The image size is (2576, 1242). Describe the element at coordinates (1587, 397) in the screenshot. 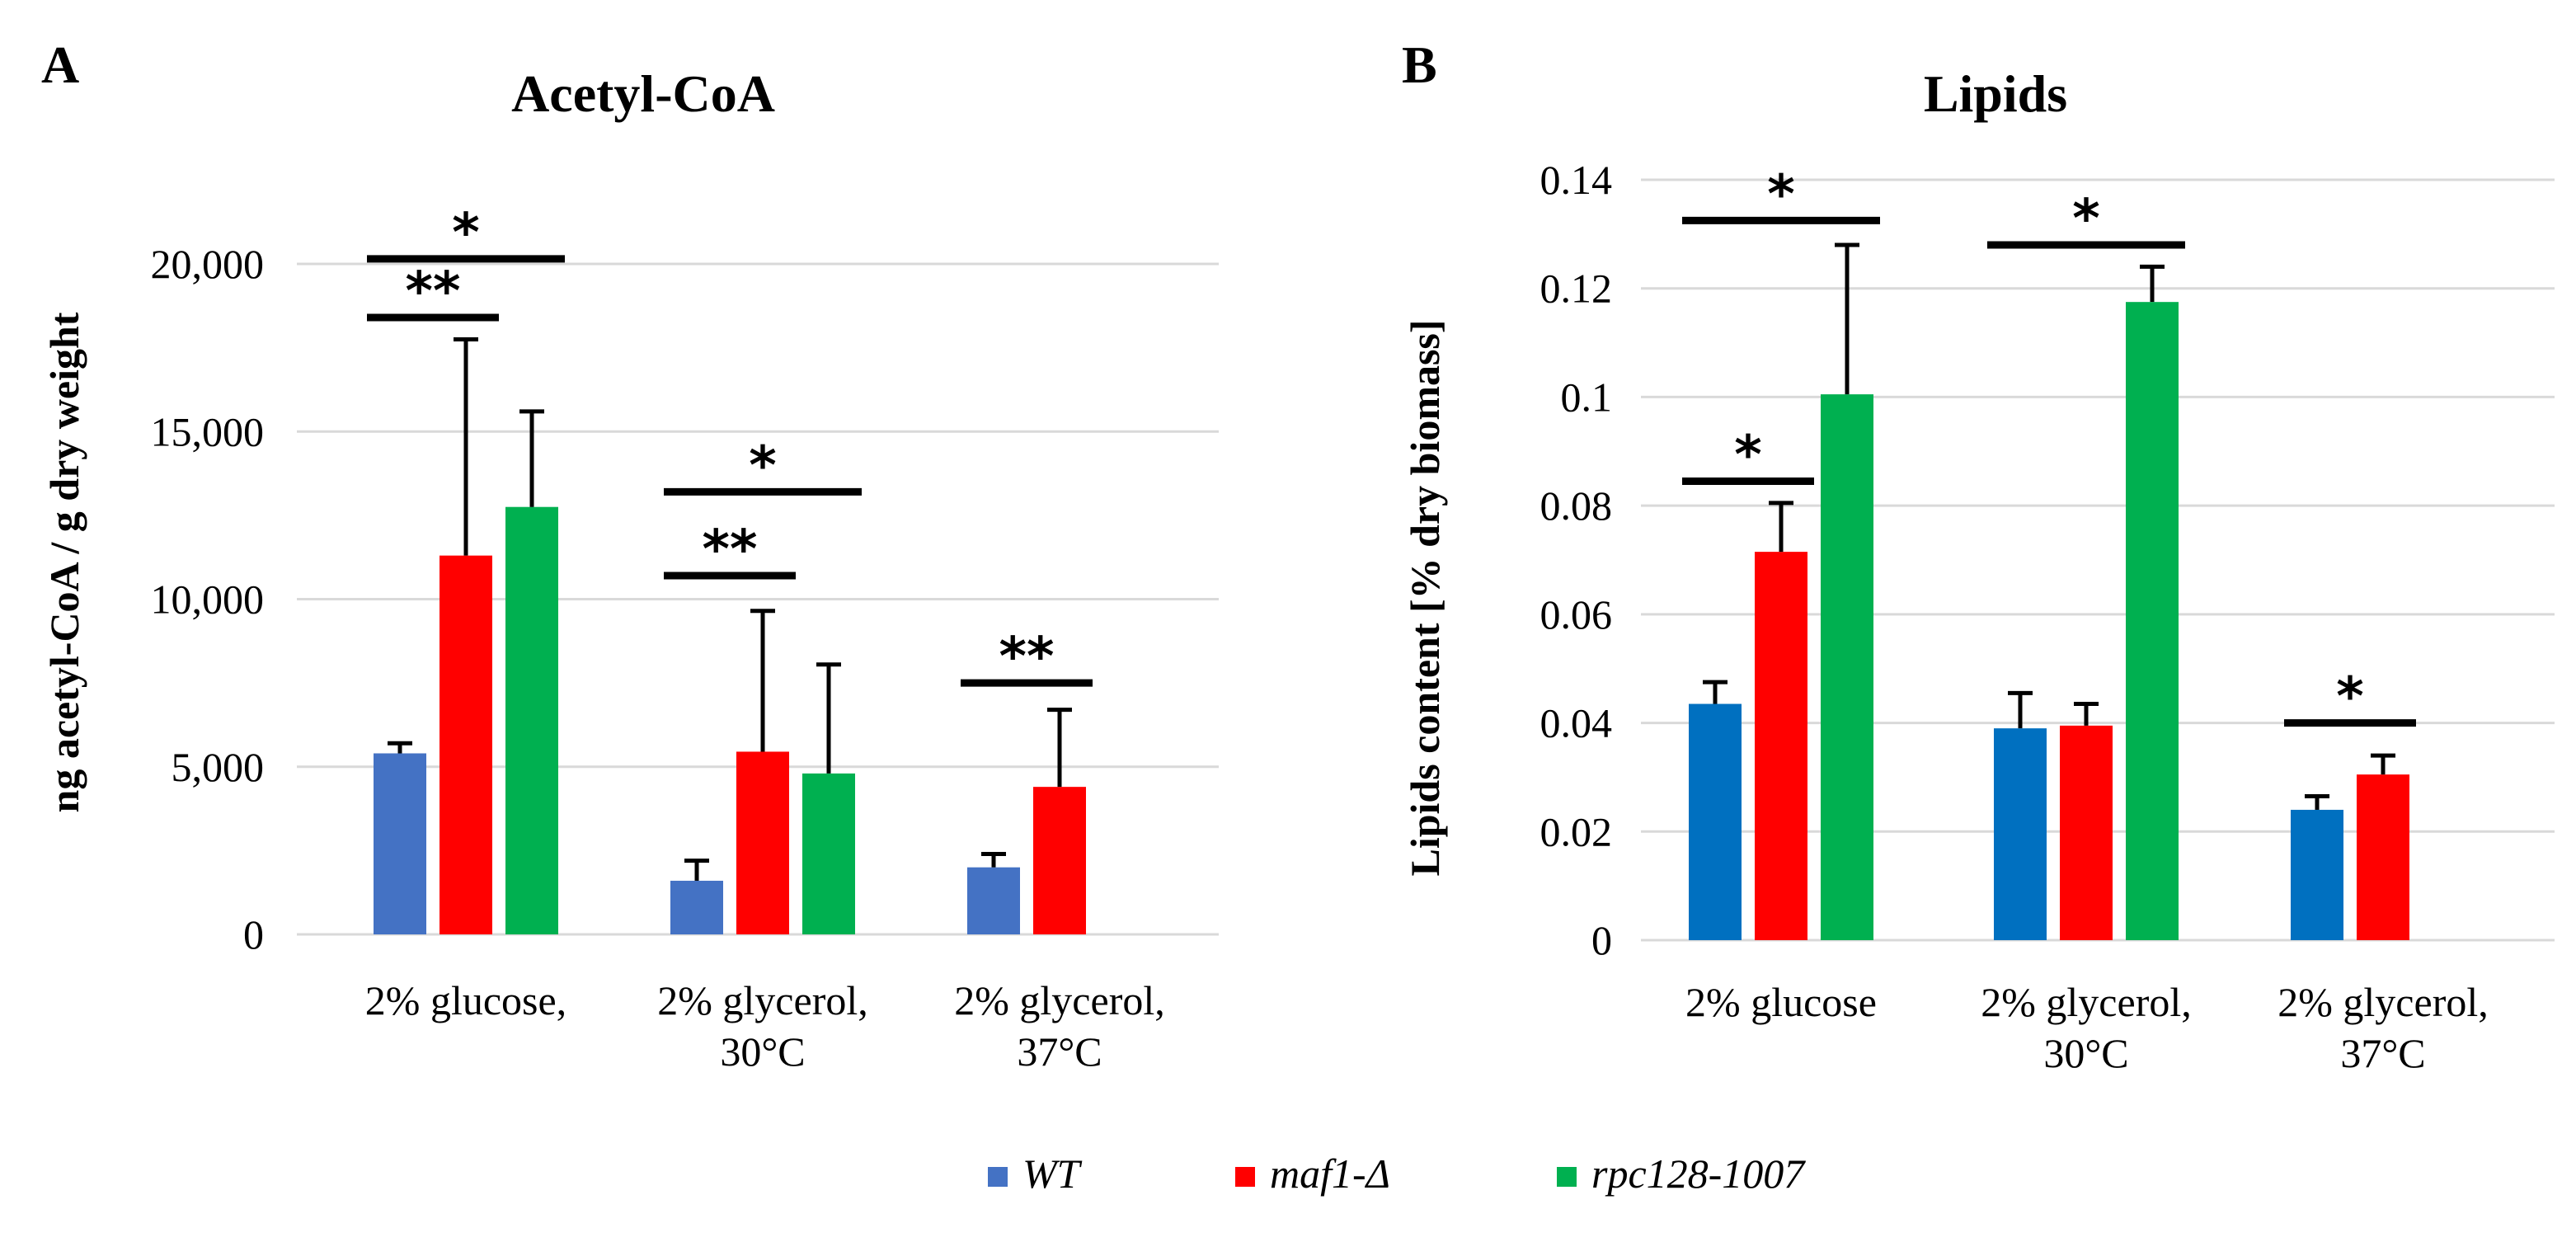

I see `y-tick-label: 0.1` at that location.